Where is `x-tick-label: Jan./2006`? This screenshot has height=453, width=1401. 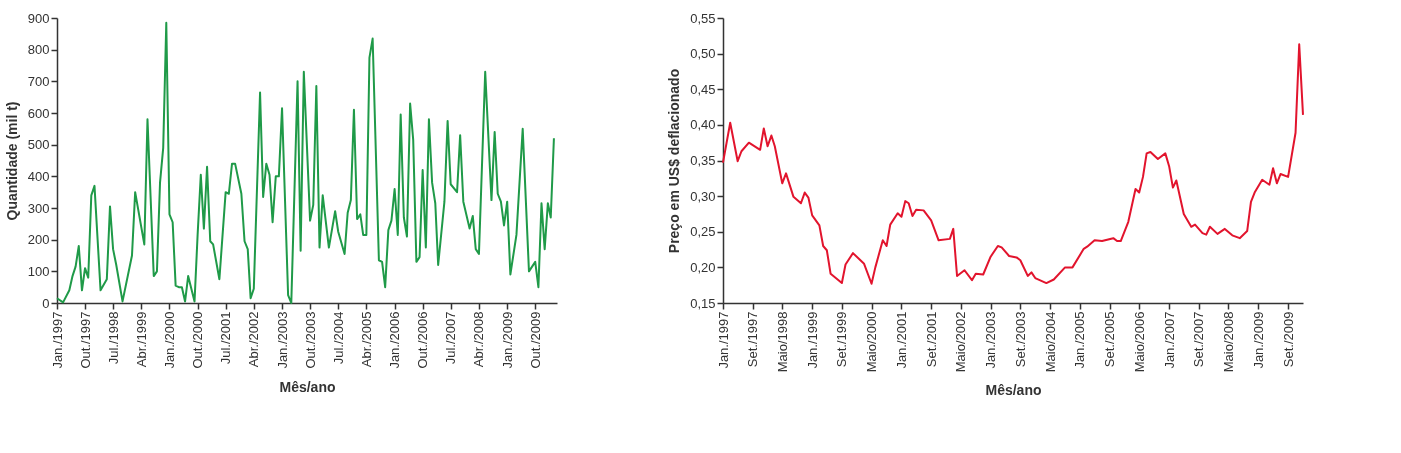
x-tick-label: Jan./2006 is located at coordinates (395, 340).